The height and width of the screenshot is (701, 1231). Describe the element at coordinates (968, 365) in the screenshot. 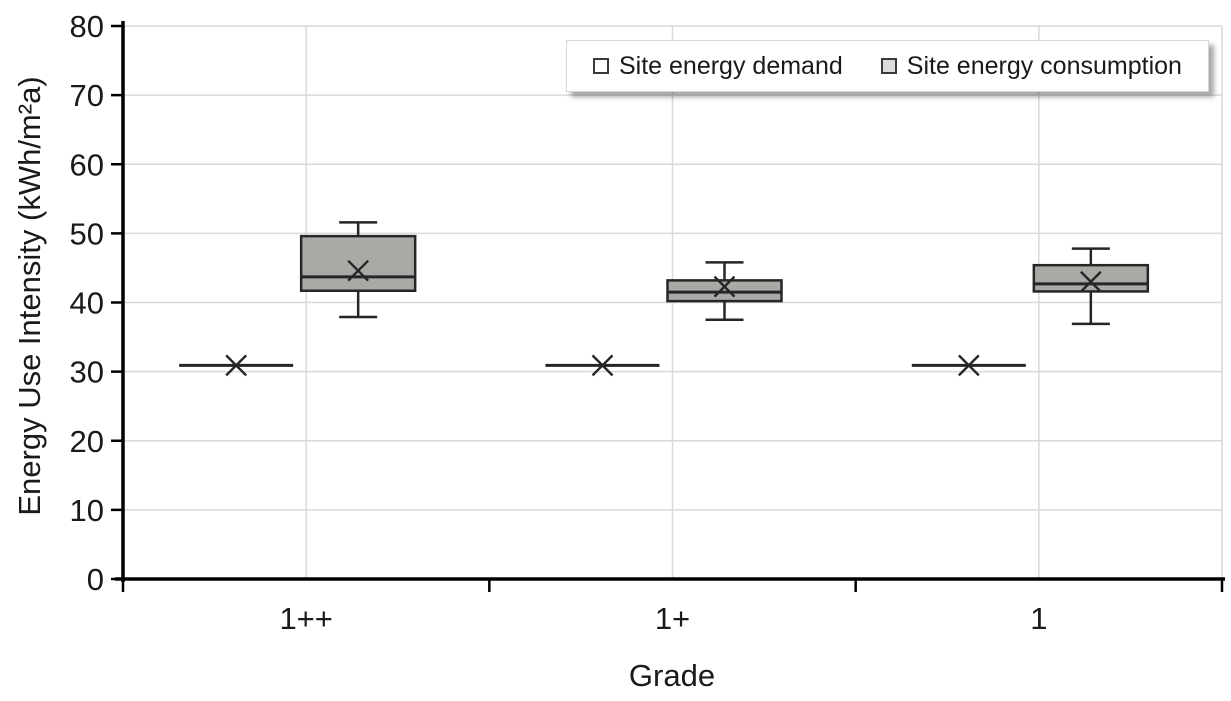

I see `mean-marker-1-demand` at that location.